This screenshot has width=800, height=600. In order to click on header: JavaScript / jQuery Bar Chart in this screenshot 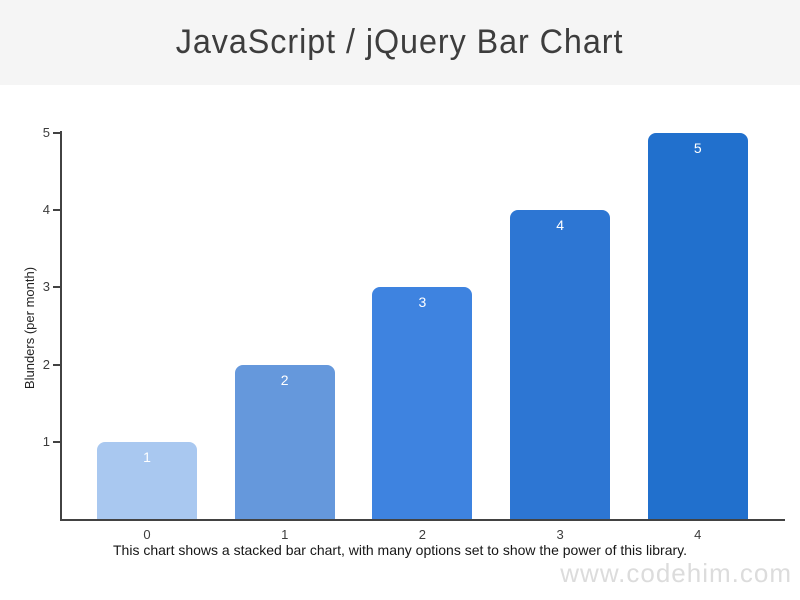, I will do `click(400, 42)`.